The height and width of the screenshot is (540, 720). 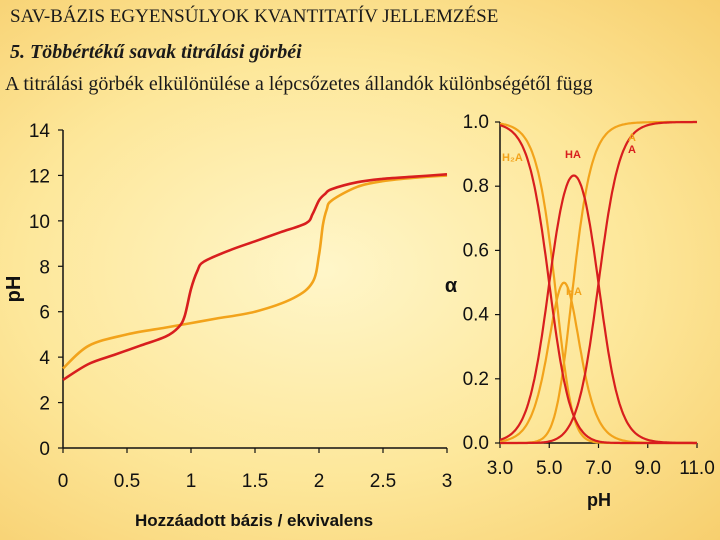 What do you see at coordinates (451, 286) in the screenshot?
I see `right-y-axis-label: α` at bounding box center [451, 286].